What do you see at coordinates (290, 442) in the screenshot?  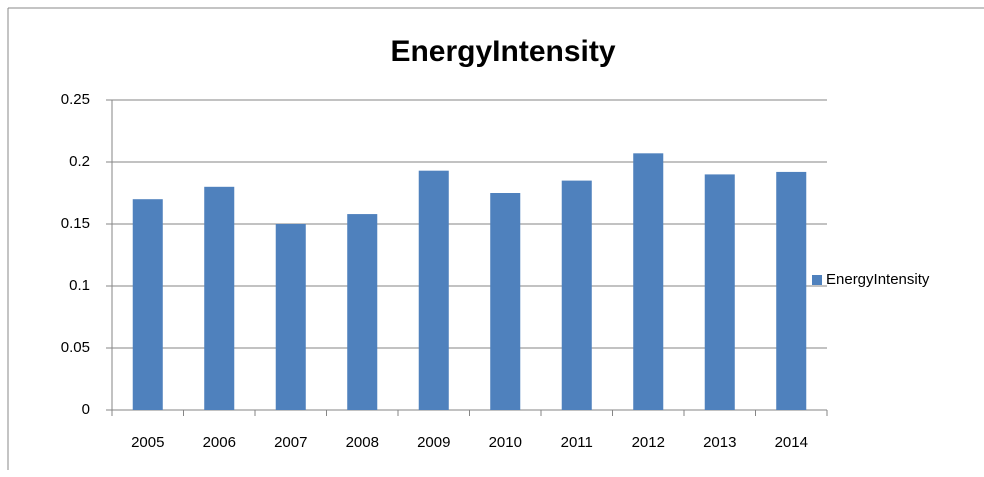 I see `x-tick-label: 2007` at bounding box center [290, 442].